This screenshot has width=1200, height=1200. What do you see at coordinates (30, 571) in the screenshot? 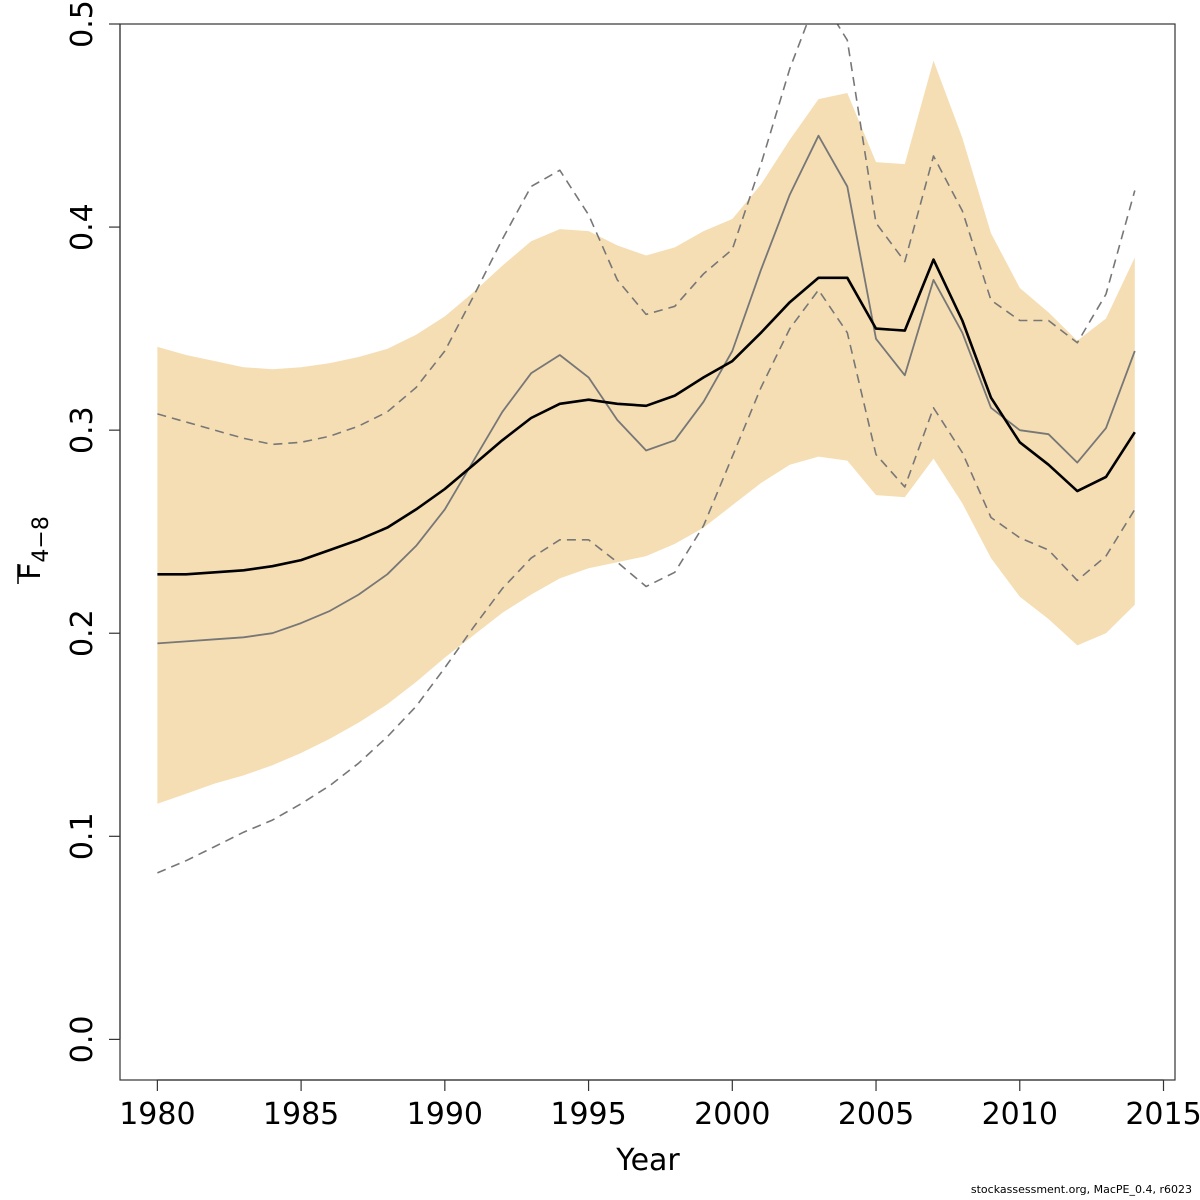
I see `y-axis-title-main: F` at bounding box center [30, 571].